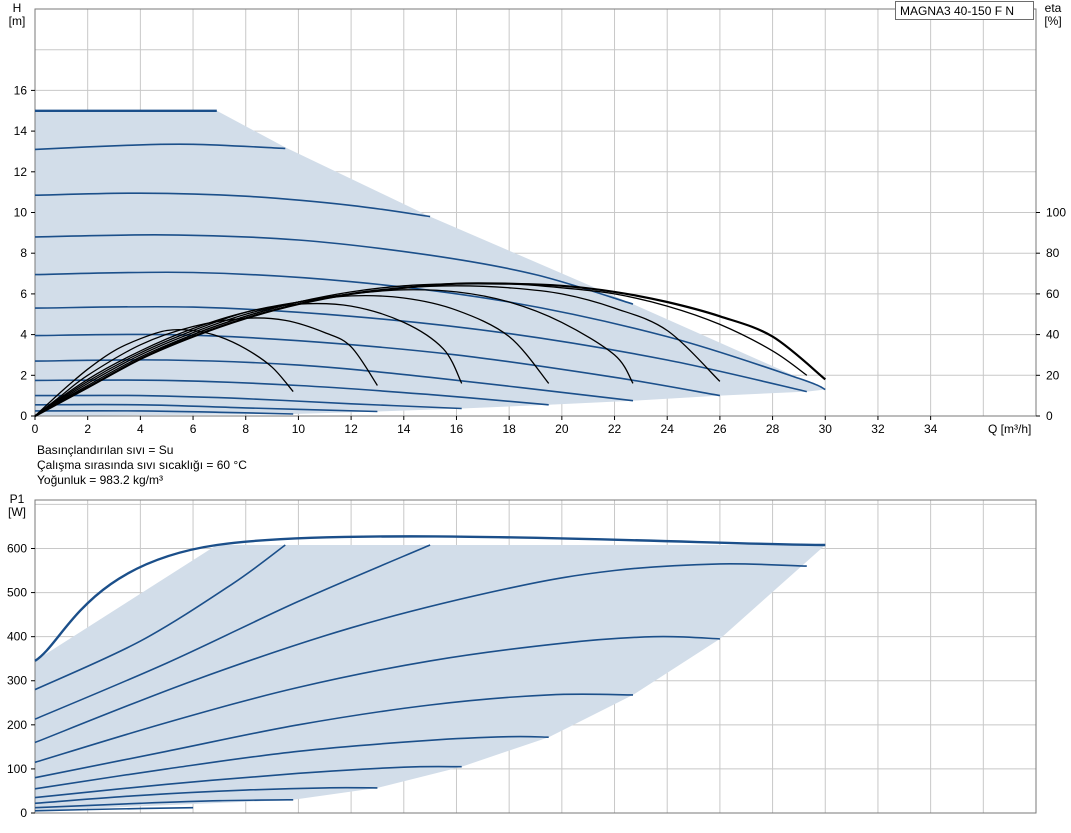 This screenshot has width=1071, height=833. I want to click on y-tick-label: 500, so click(17, 593).